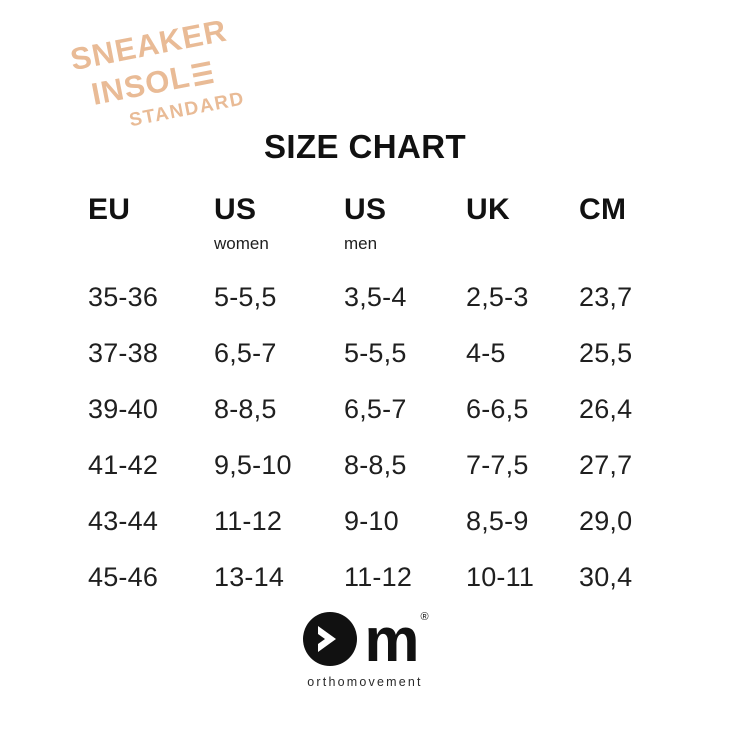  I want to click on table-row: 45-46 13-14 11-12 10-11 30,4, so click(378, 577).